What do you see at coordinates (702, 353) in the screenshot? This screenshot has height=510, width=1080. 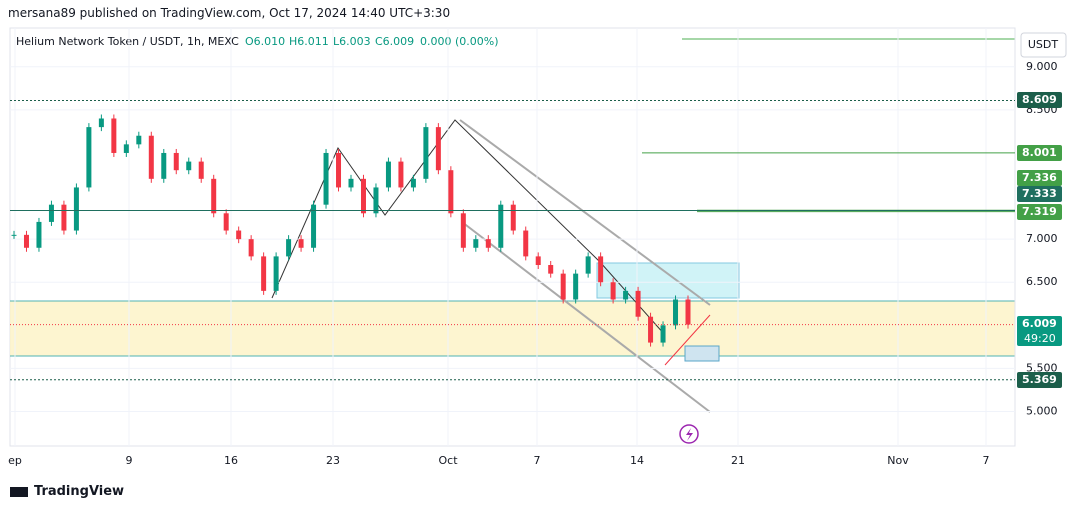 I see `target-box` at bounding box center [702, 353].